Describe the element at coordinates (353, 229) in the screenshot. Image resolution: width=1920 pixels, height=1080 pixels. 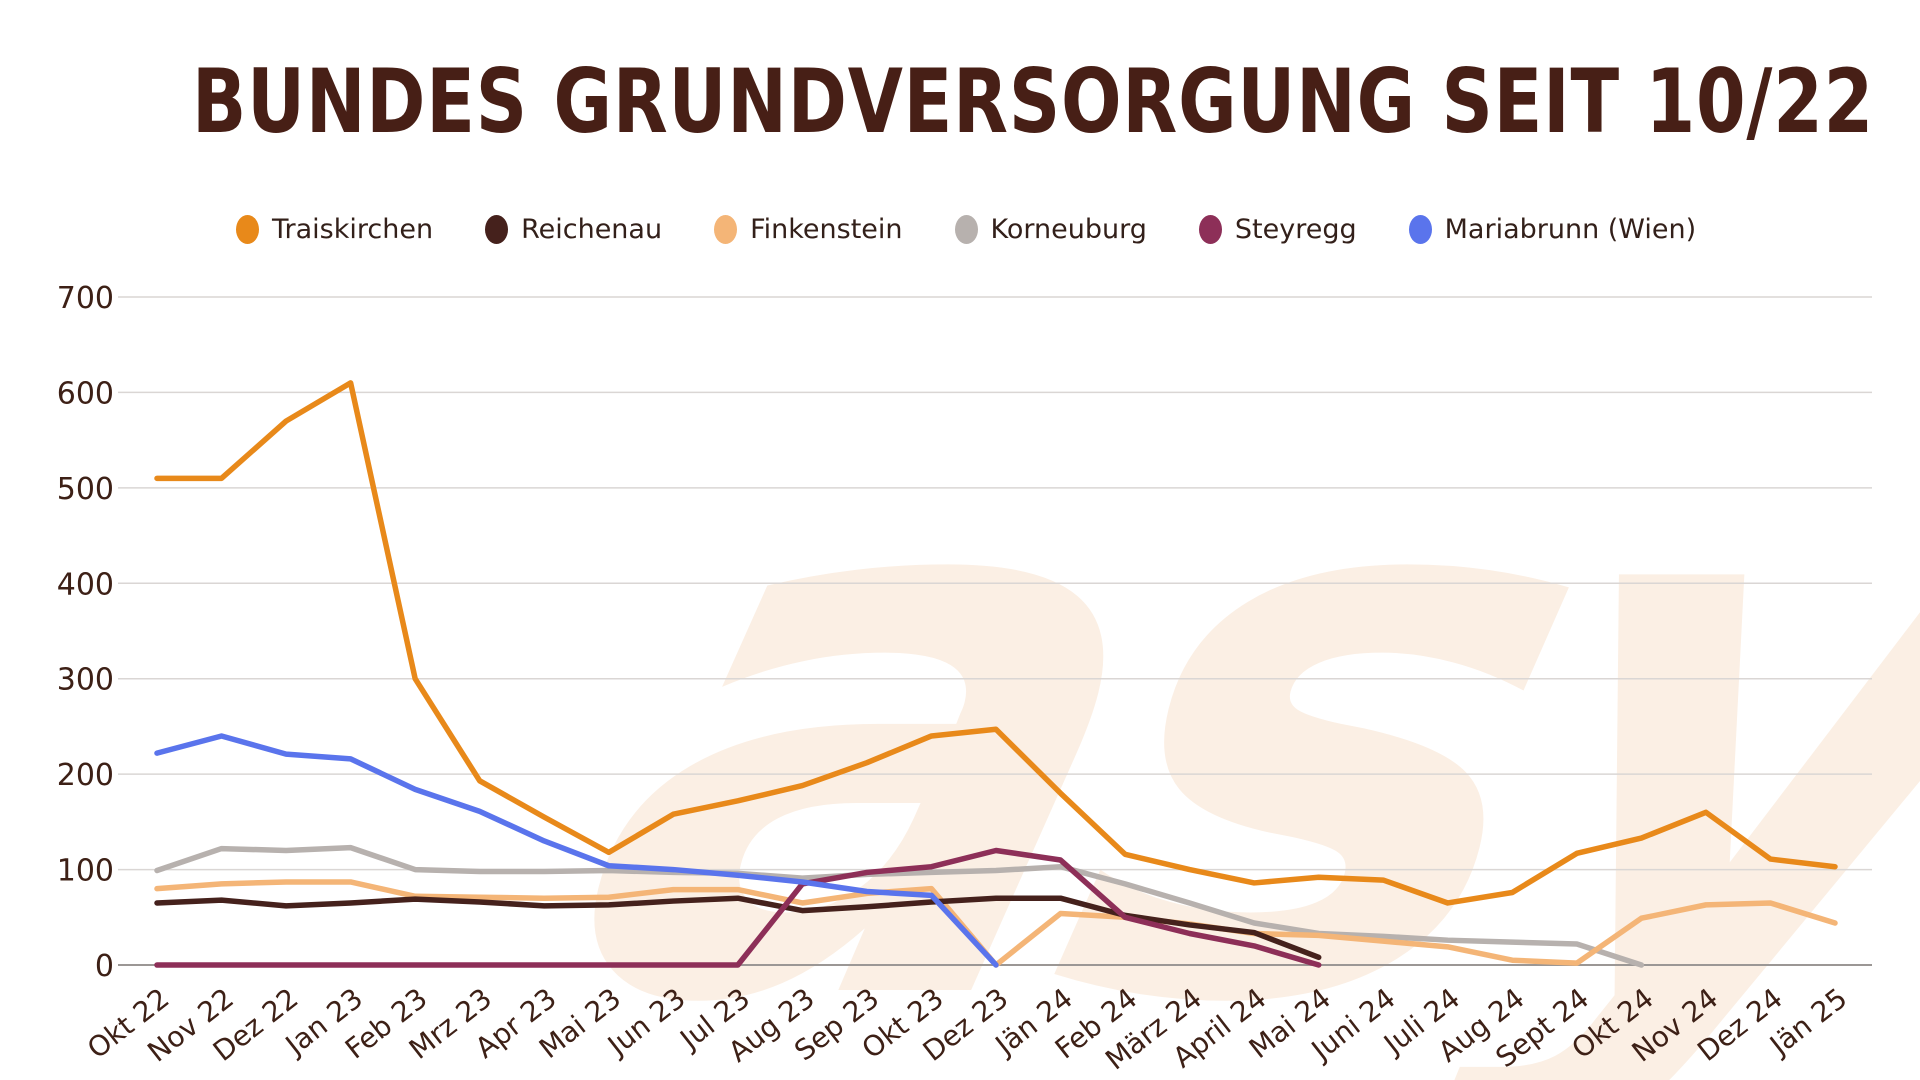
I see `legend-label: Traiskirchen` at that location.